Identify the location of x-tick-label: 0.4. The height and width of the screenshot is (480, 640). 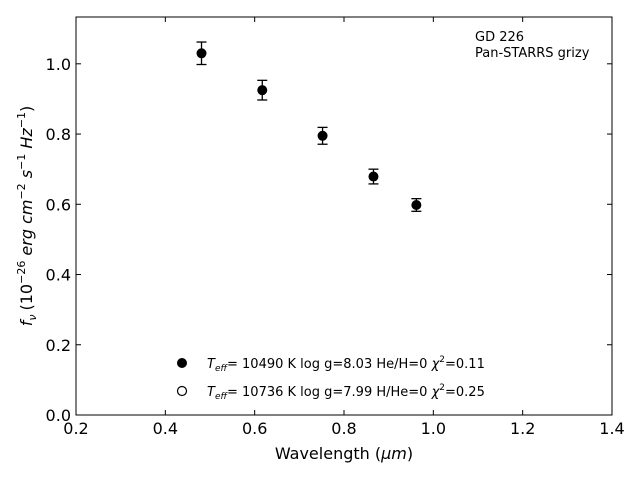
(165, 428).